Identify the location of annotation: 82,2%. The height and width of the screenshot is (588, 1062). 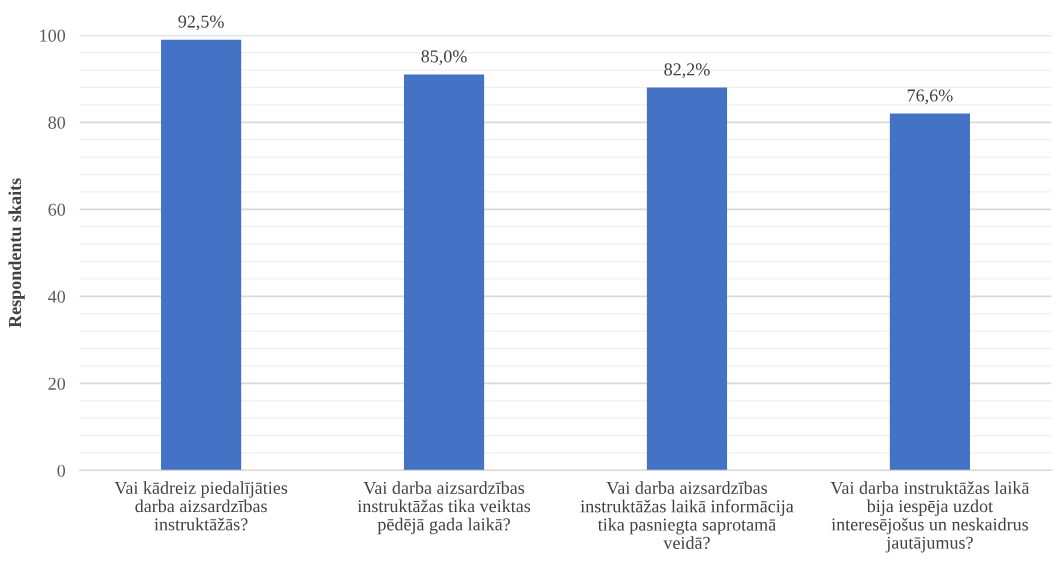
(687, 71).